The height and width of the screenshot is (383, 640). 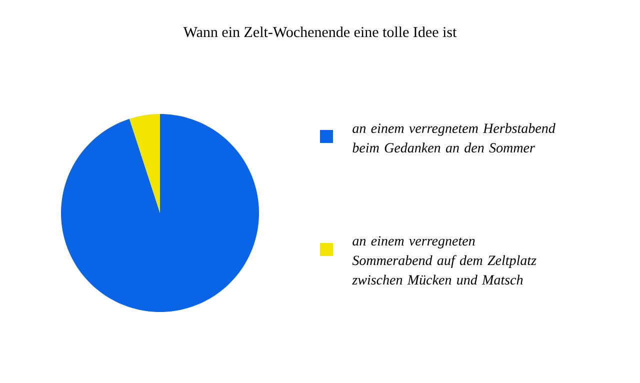 What do you see at coordinates (320, 32) in the screenshot?
I see `chart-title: Wann ein Zelt-Wochenende eine tolle Idee ist` at bounding box center [320, 32].